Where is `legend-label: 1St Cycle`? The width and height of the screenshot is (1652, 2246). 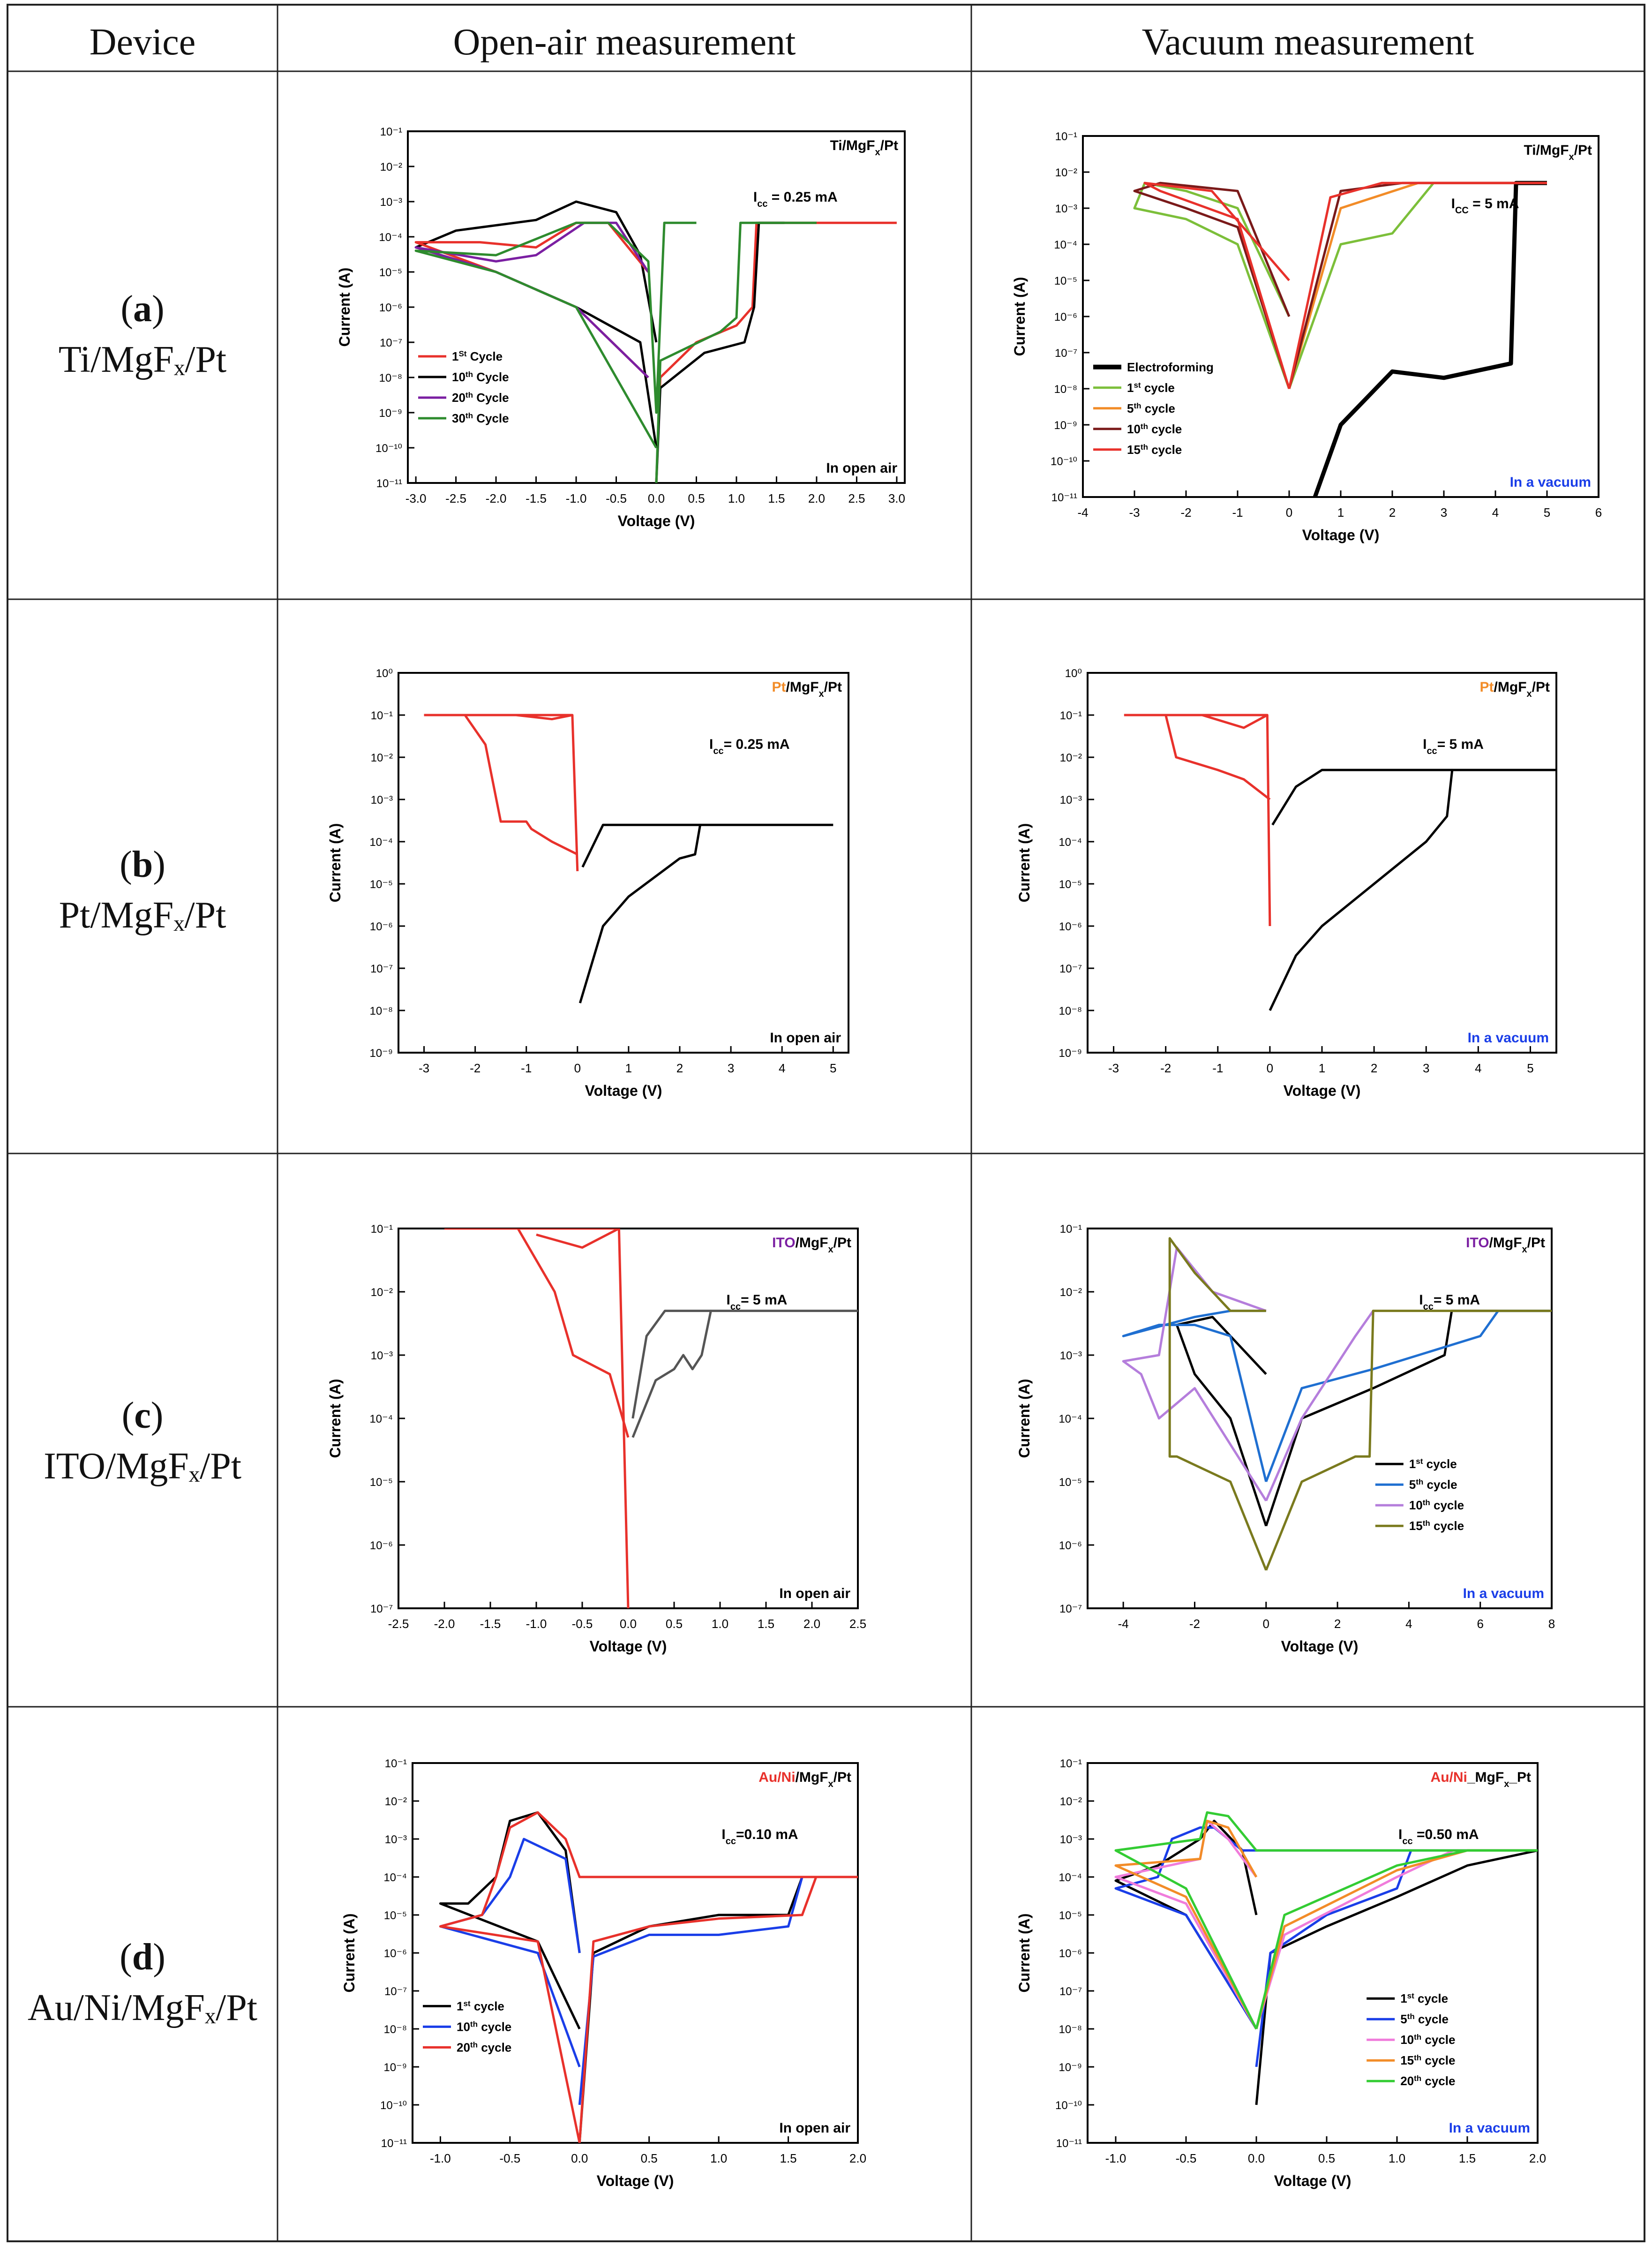 legend-label: 1St Cycle is located at coordinates (477, 356).